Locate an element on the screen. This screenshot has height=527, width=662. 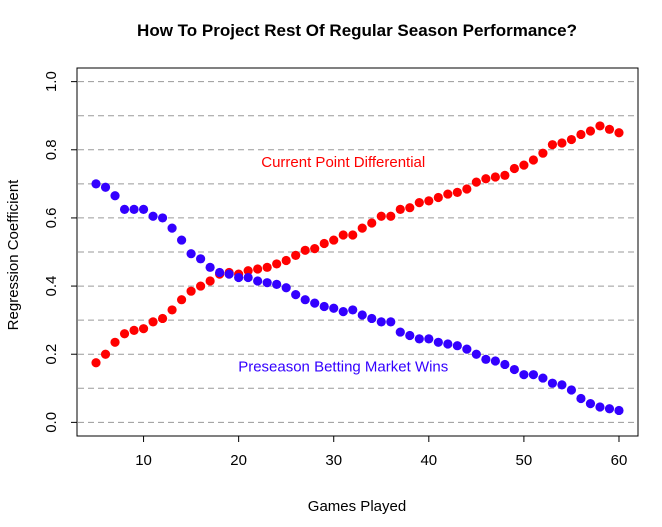
x-tick-label: 50 is located at coordinates (524, 460).